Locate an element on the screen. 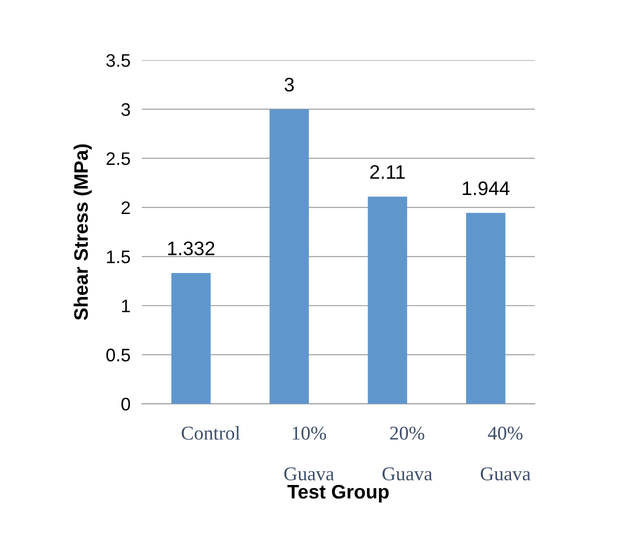 This screenshot has width=639, height=537. y-axis-title: Shear Stress (MPa) is located at coordinates (83, 232).